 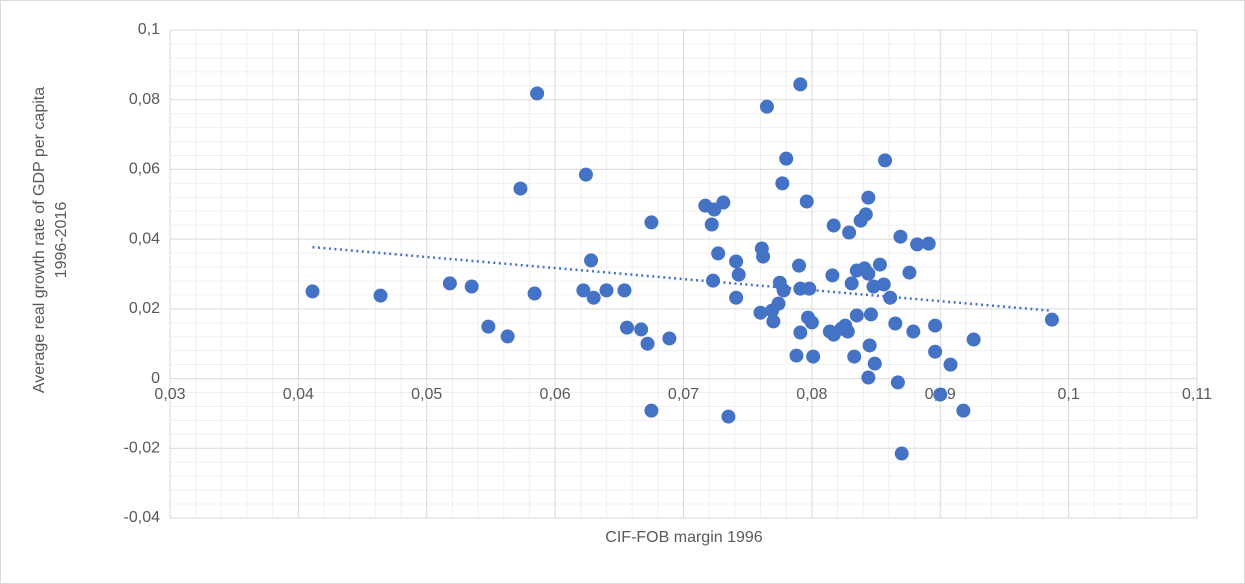 What do you see at coordinates (144, 238) in the screenshot?
I see `y-tick-label: 0,04` at bounding box center [144, 238].